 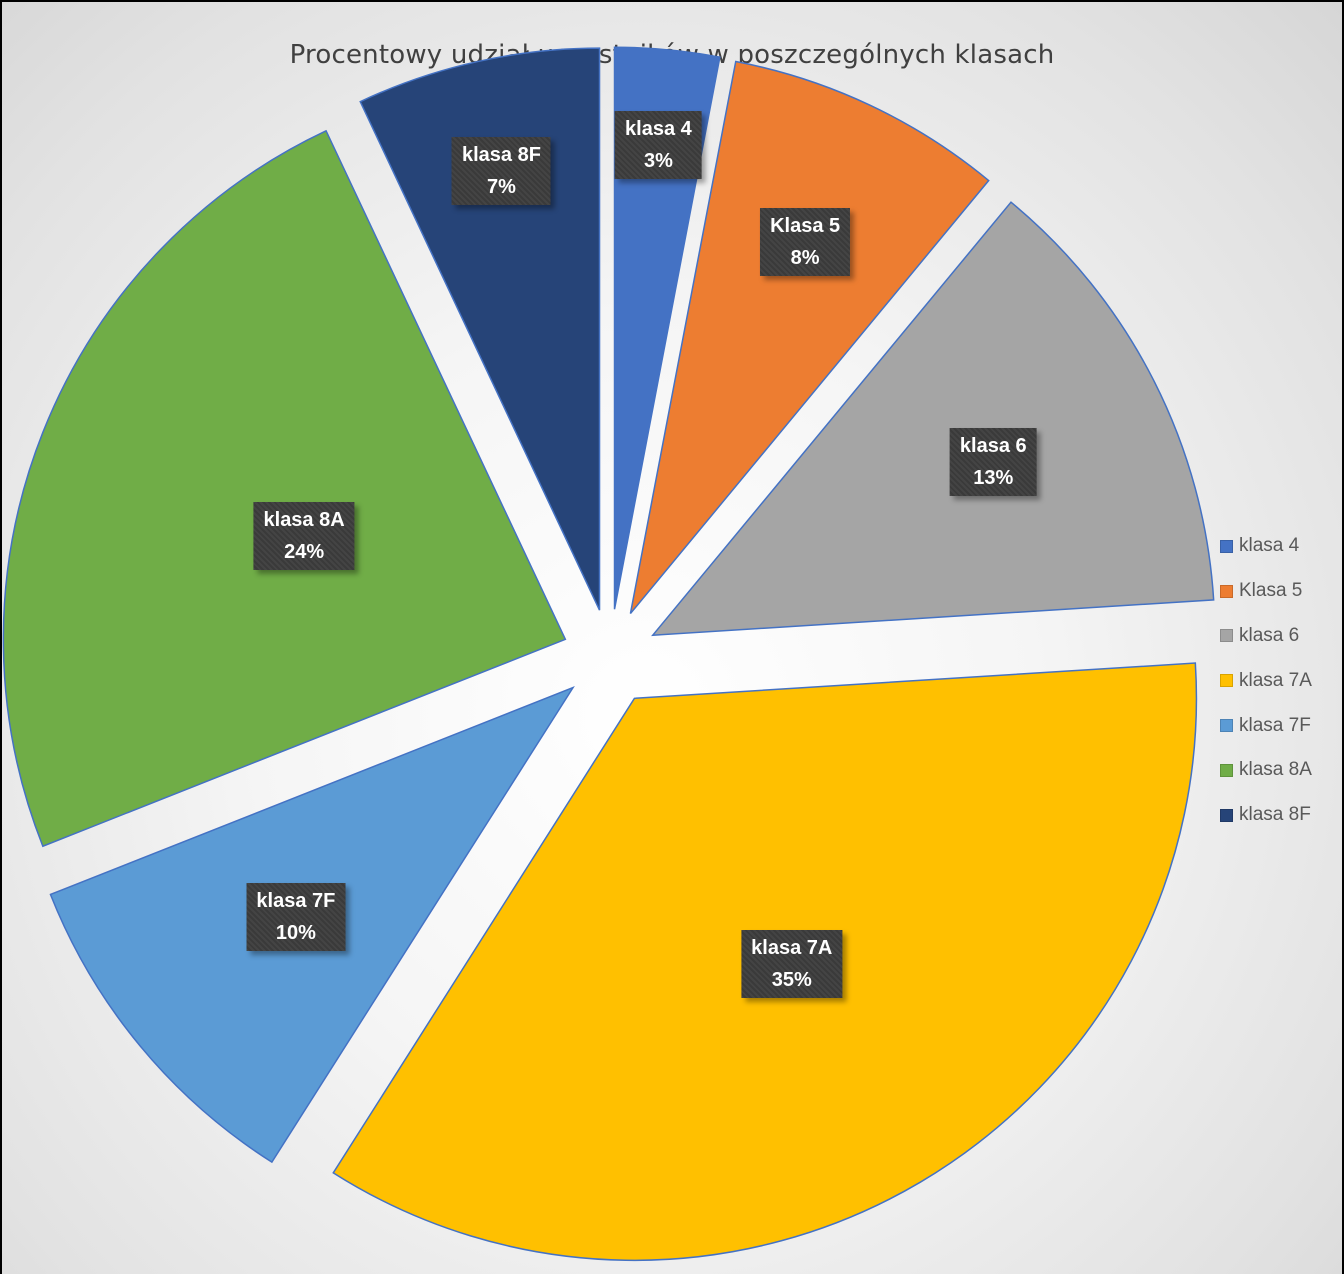 What do you see at coordinates (658, 160) in the screenshot?
I see `data-label-percent: 3%` at bounding box center [658, 160].